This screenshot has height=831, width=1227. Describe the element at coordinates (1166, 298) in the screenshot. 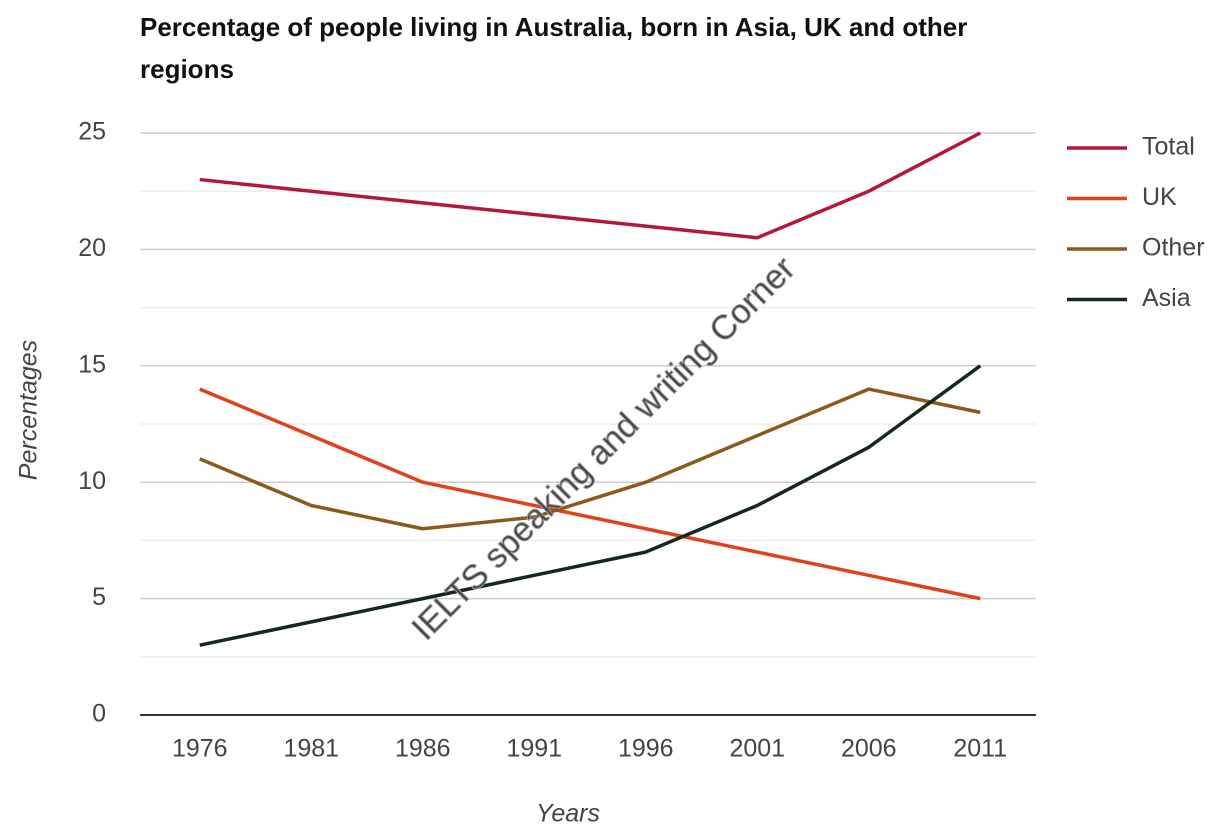

I see `legend-label: Asia` at that location.